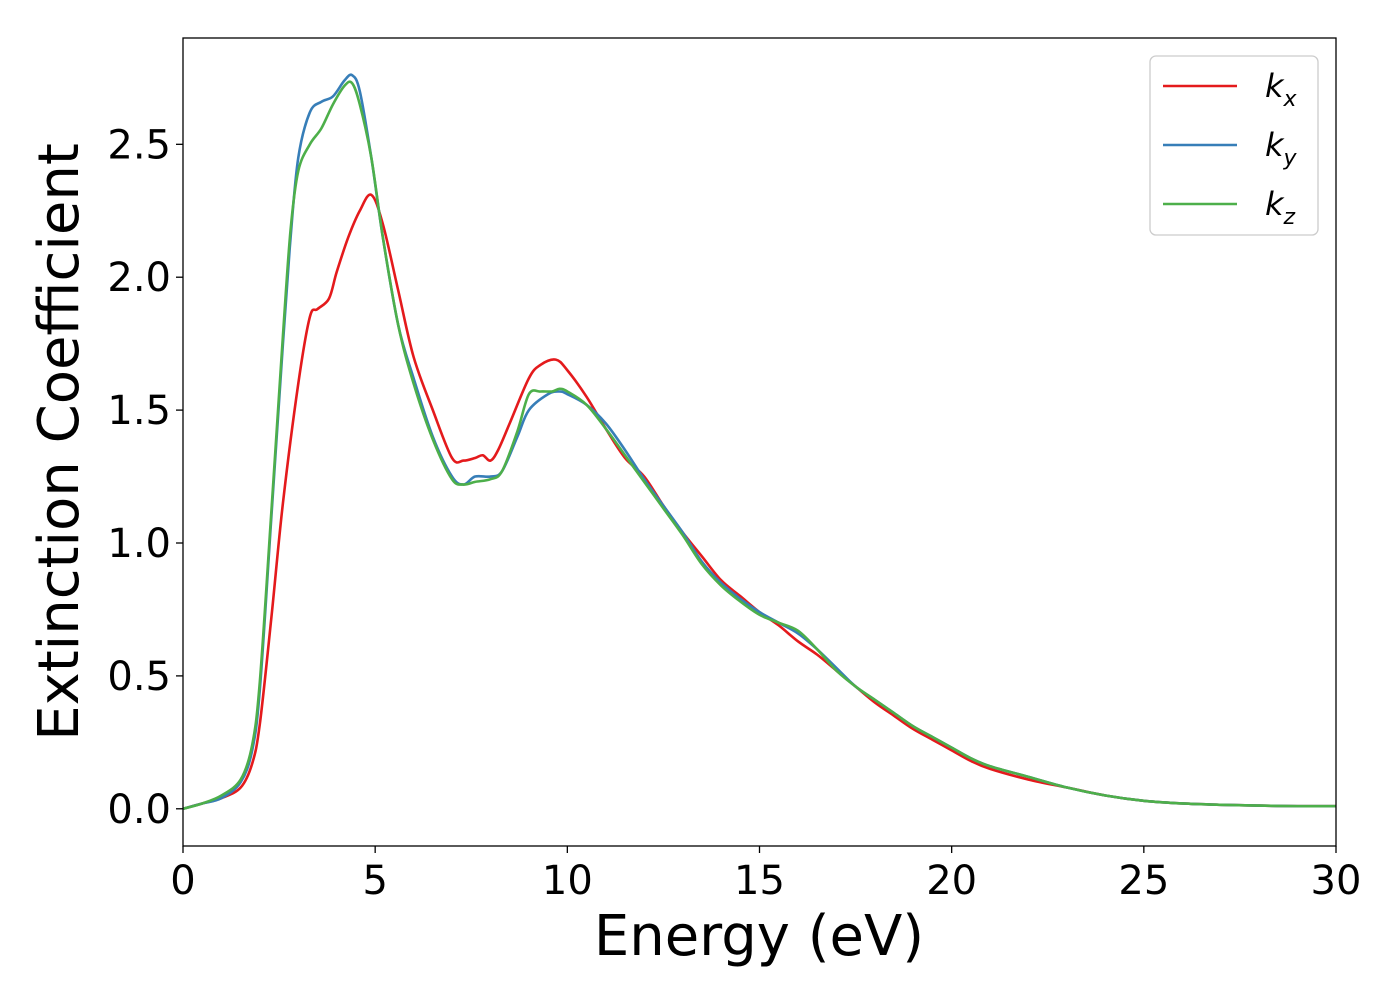 The height and width of the screenshot is (1000, 1400). What do you see at coordinates (567, 881) in the screenshot?
I see `x-tick-label: 10` at bounding box center [567, 881].